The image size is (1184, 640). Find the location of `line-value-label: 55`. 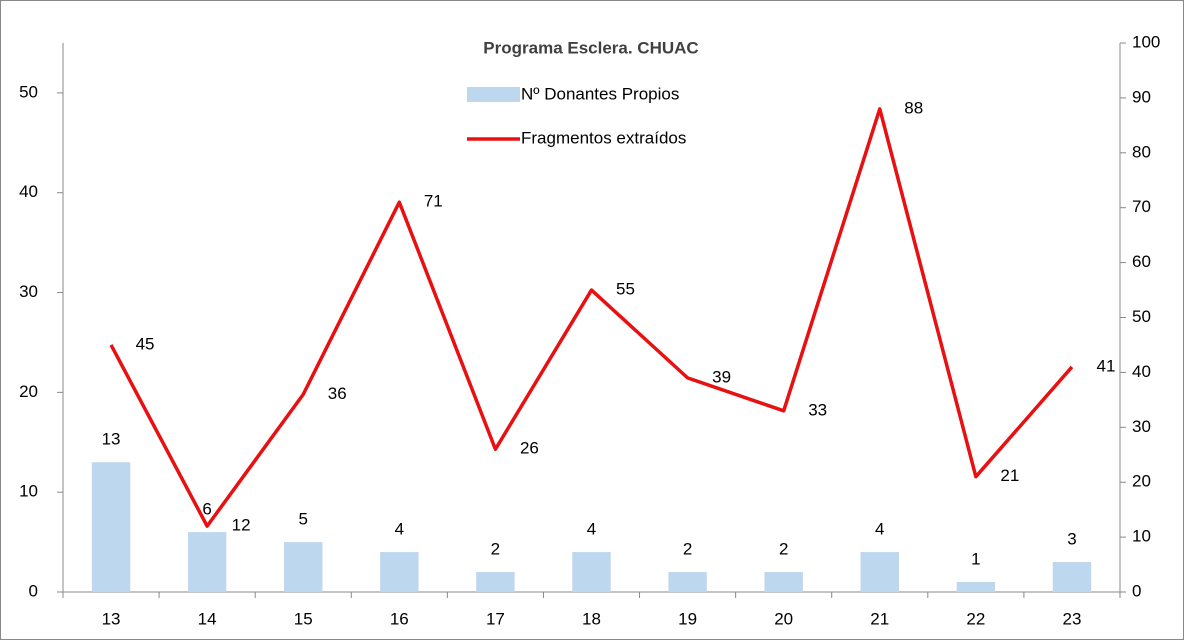

line-value-label: 55 is located at coordinates (625, 289).